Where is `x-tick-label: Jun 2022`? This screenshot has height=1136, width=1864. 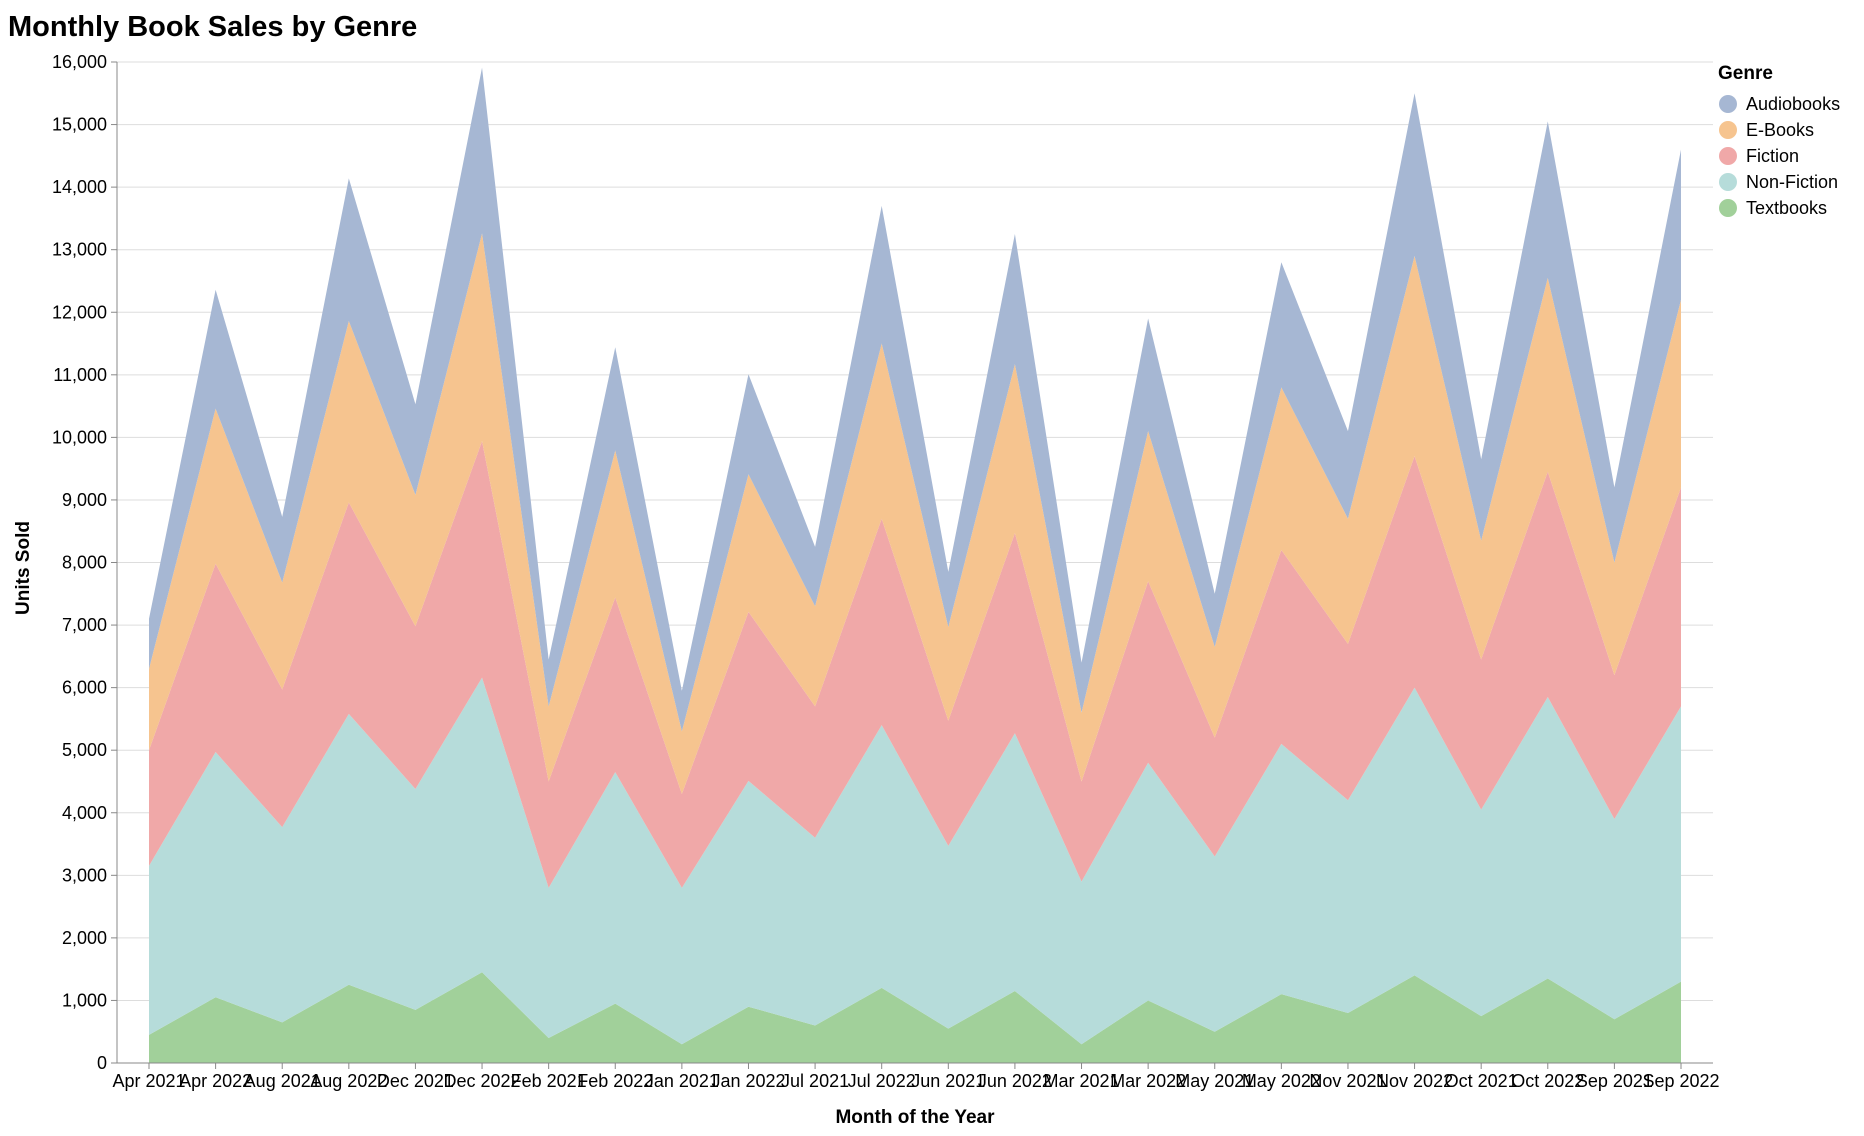
x-tick-label: Jun 2022 is located at coordinates (1015, 1081).